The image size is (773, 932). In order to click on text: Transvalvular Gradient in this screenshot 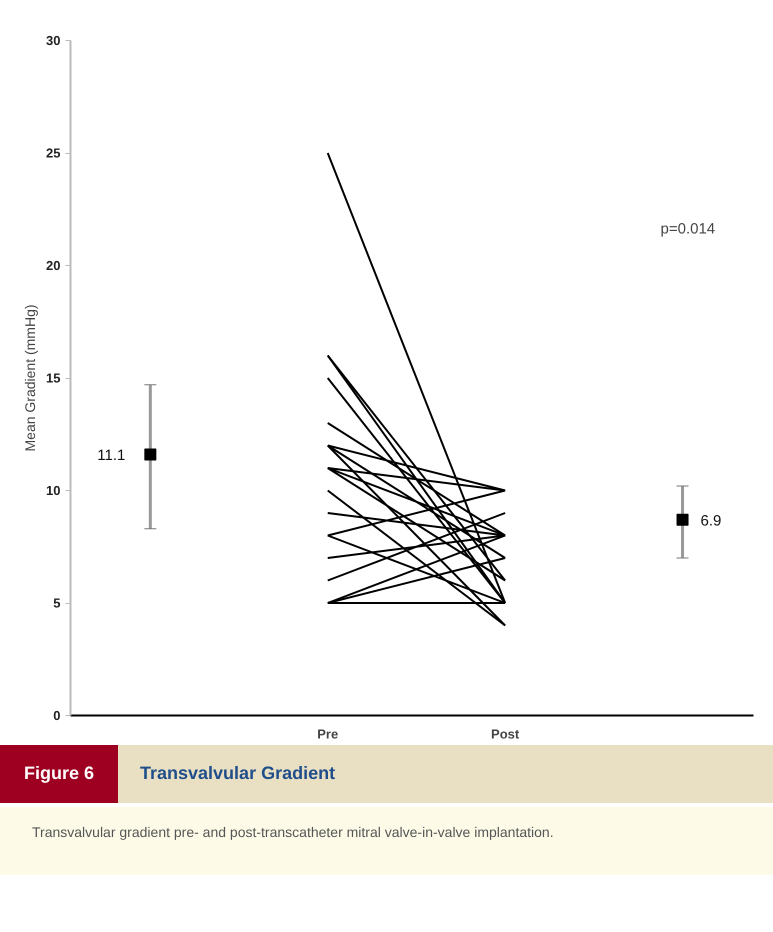, I will do `click(237, 774)`.